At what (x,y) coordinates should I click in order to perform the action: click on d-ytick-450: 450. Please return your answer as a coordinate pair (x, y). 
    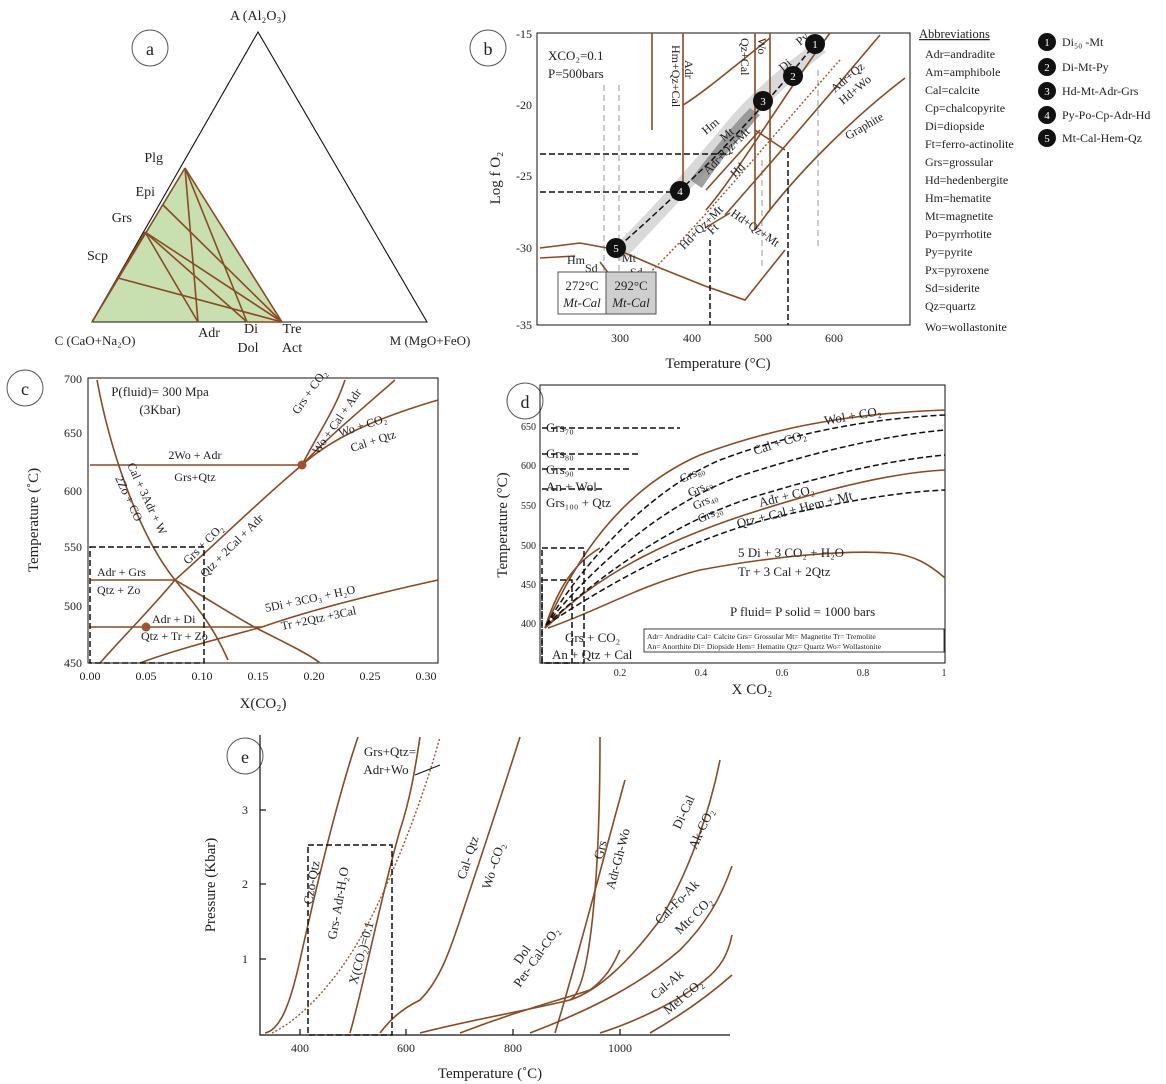
    Looking at the image, I should click on (528, 585).